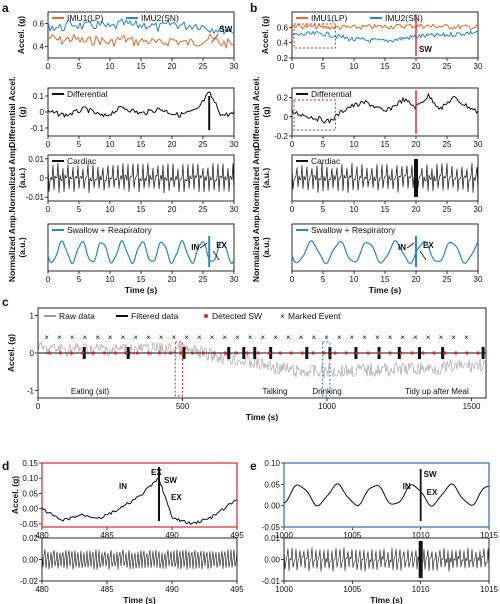 This screenshot has width=500, height=604. What do you see at coordinates (284, 535) in the screenshot?
I see `e1-xtick-label: 1000` at bounding box center [284, 535].